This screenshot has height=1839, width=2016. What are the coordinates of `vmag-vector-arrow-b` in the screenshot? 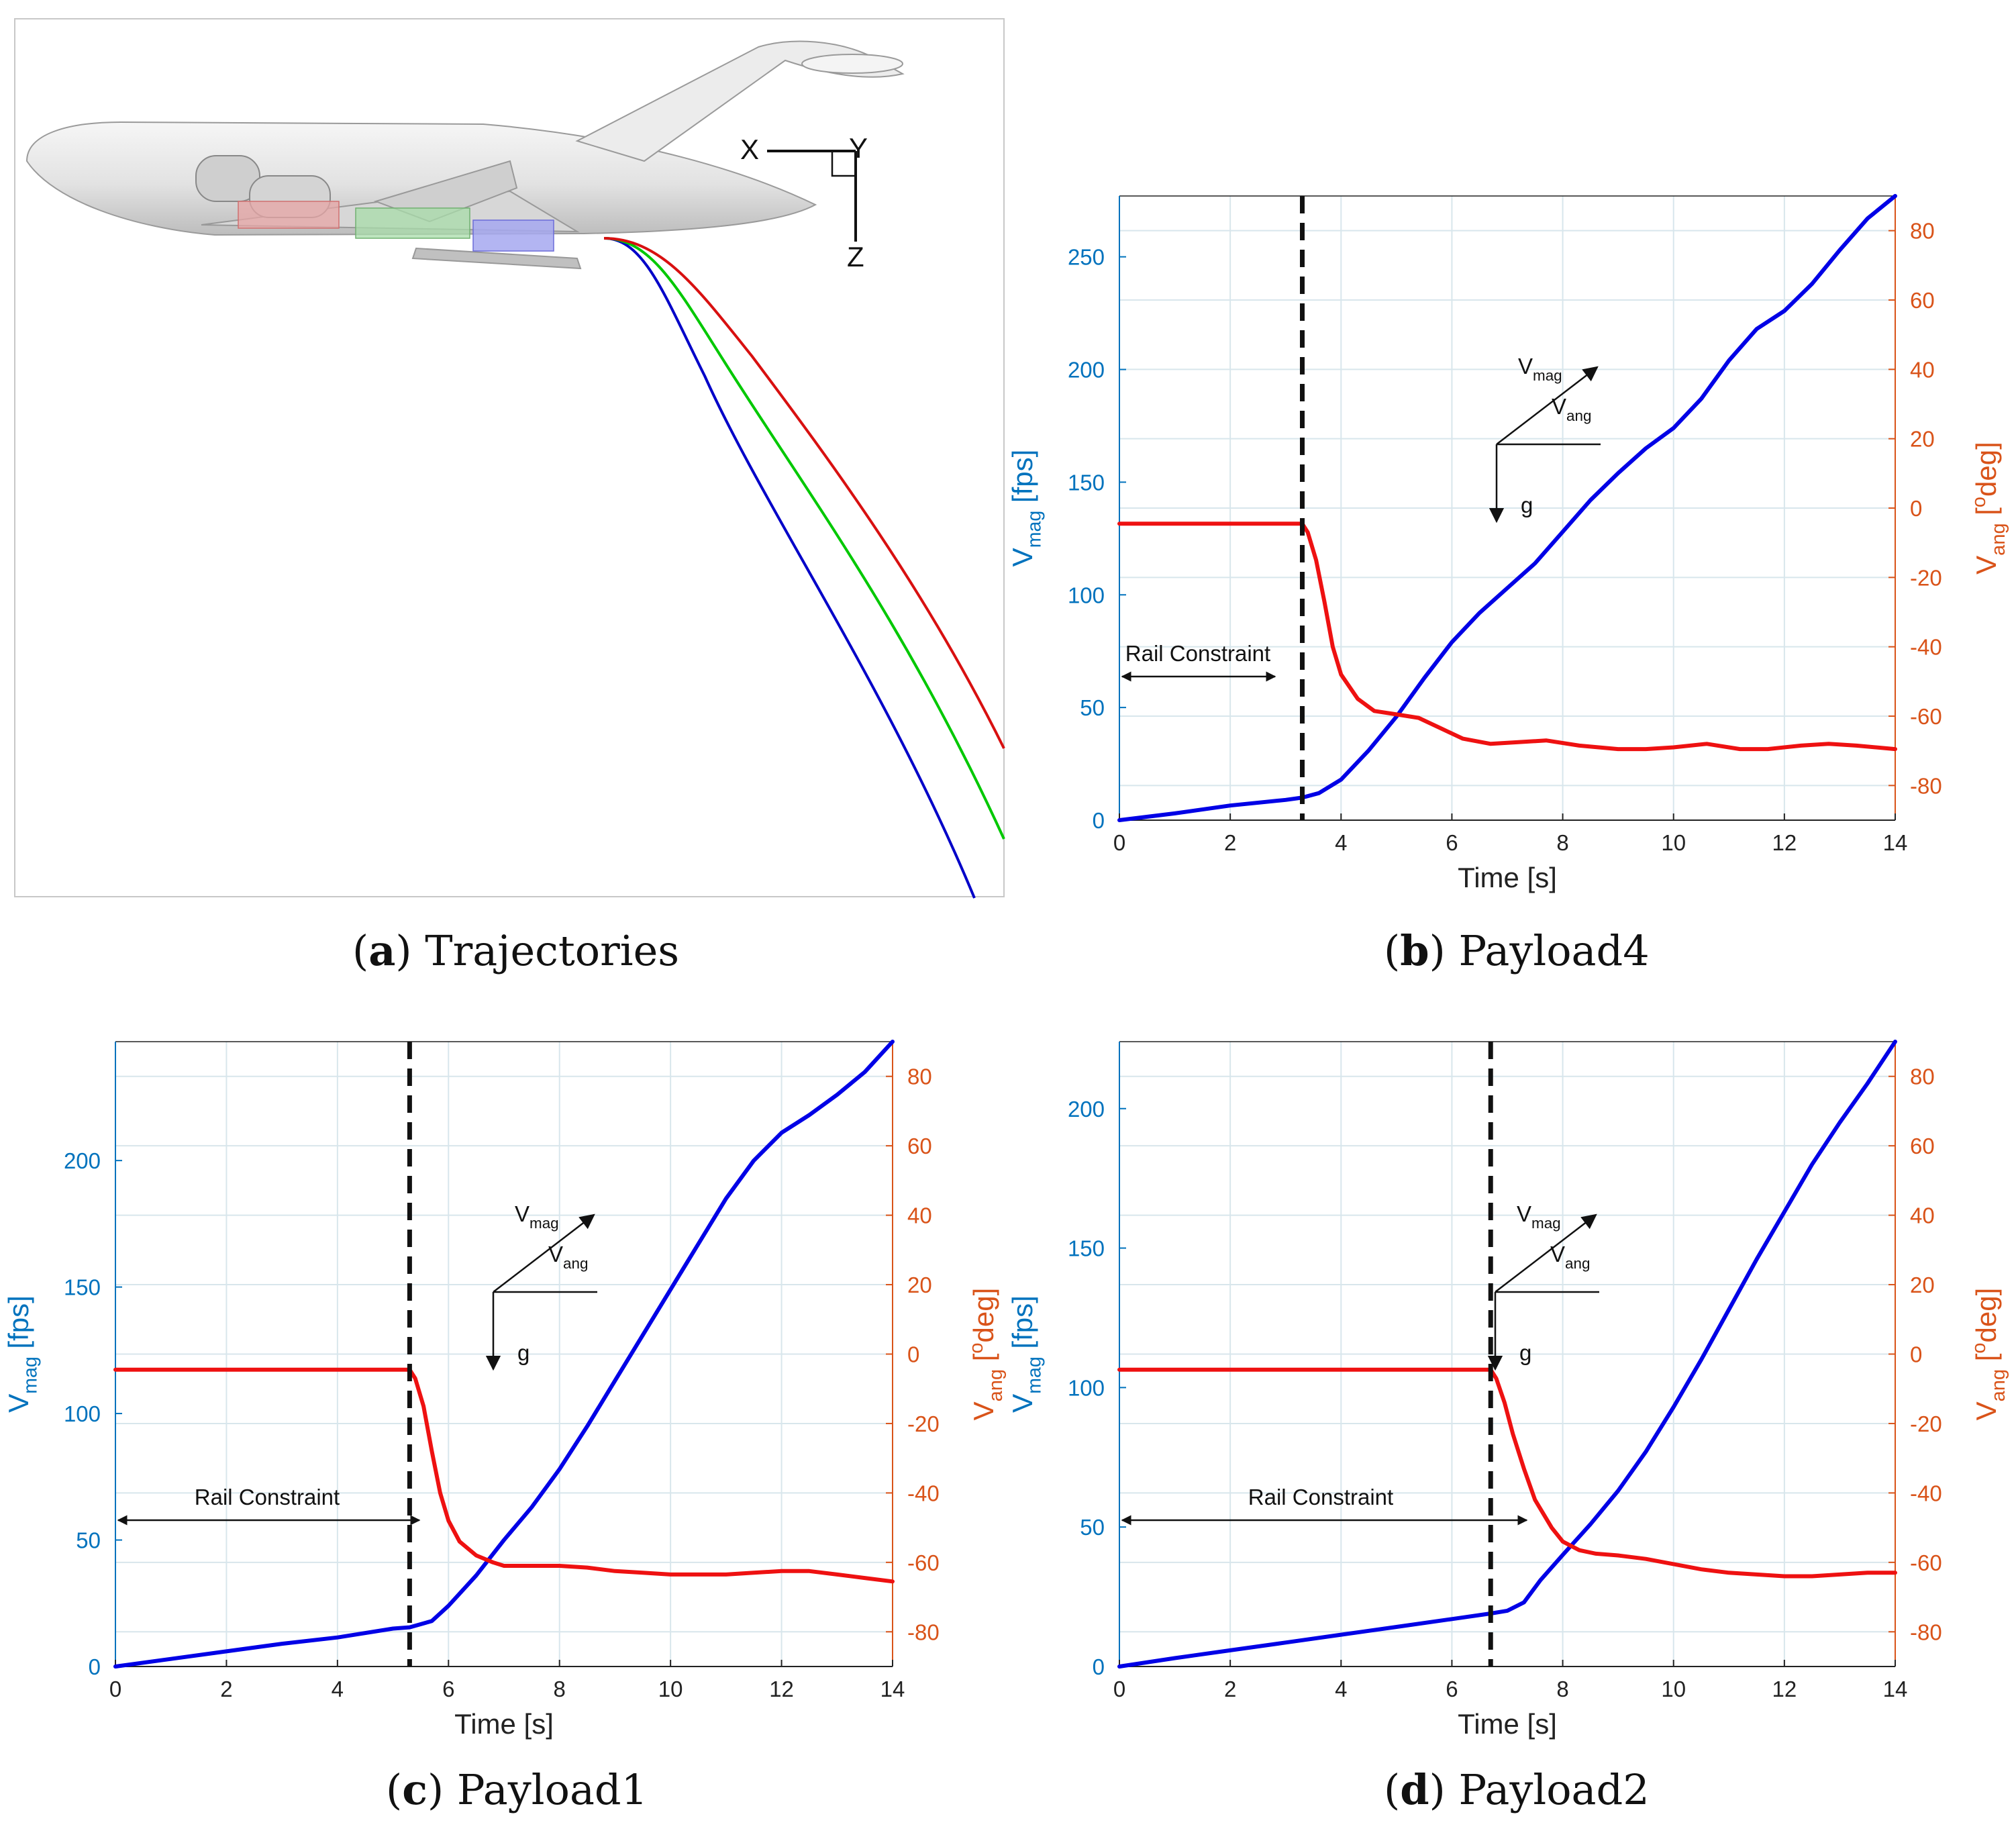 It's located at (1547, 405).